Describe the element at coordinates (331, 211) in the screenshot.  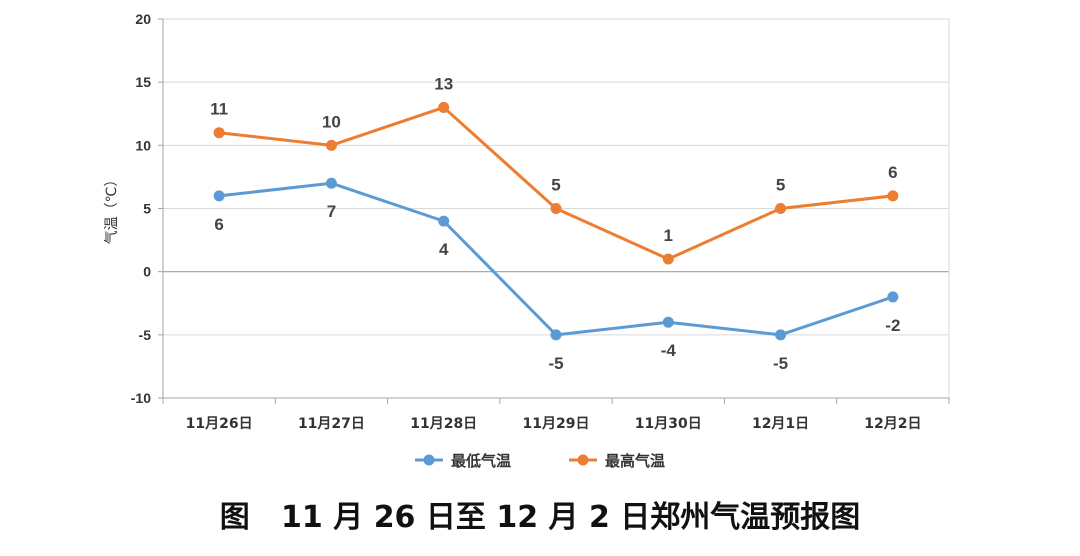
I see `data-label: 7` at that location.